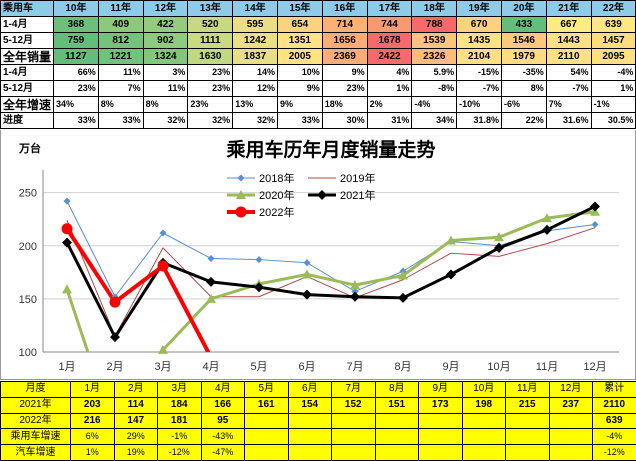  Describe the element at coordinates (568, 121) in the screenshot. I see `table-cell: 31.6%` at that location.